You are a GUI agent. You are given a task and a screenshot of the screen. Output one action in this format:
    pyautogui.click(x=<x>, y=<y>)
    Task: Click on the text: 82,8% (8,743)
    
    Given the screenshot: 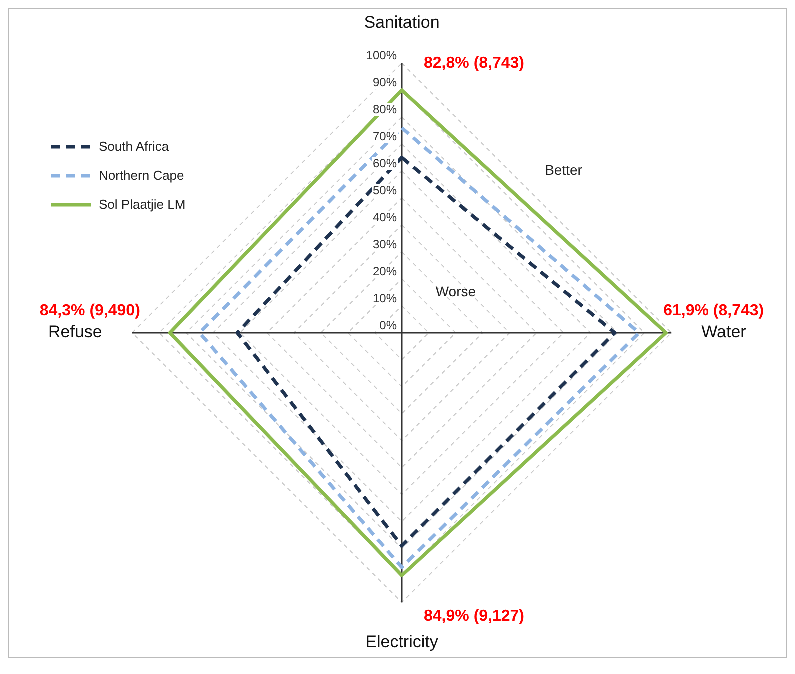 What is the action you would take?
    pyautogui.click(x=474, y=63)
    